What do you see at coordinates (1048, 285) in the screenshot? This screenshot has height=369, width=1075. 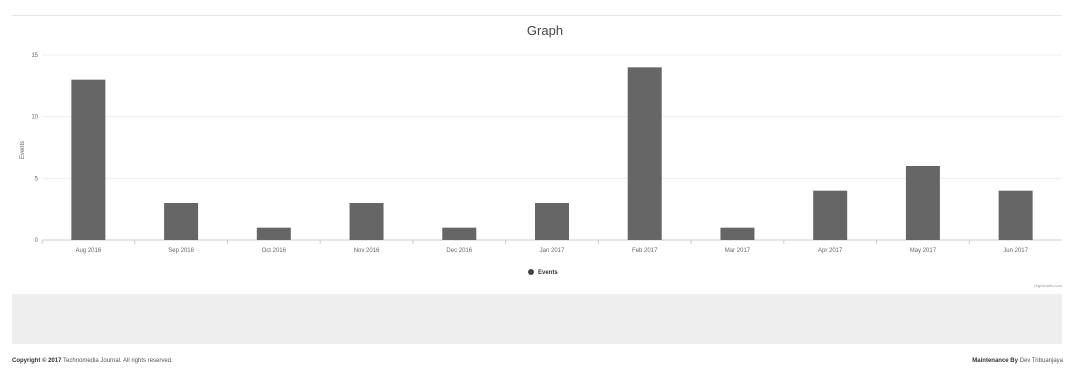 I see `chart-credits: Highcharts.com` at bounding box center [1048, 285].